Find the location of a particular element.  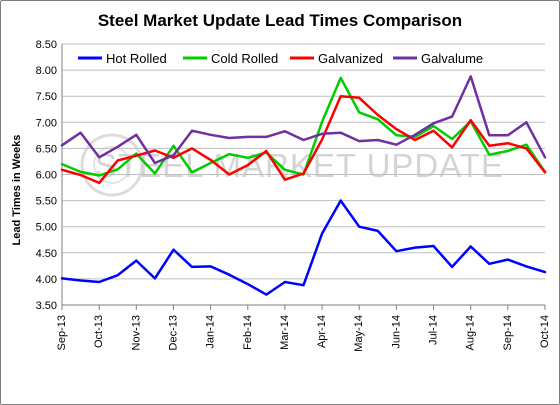

y-tick-label: 4.00 is located at coordinates (46, 280).